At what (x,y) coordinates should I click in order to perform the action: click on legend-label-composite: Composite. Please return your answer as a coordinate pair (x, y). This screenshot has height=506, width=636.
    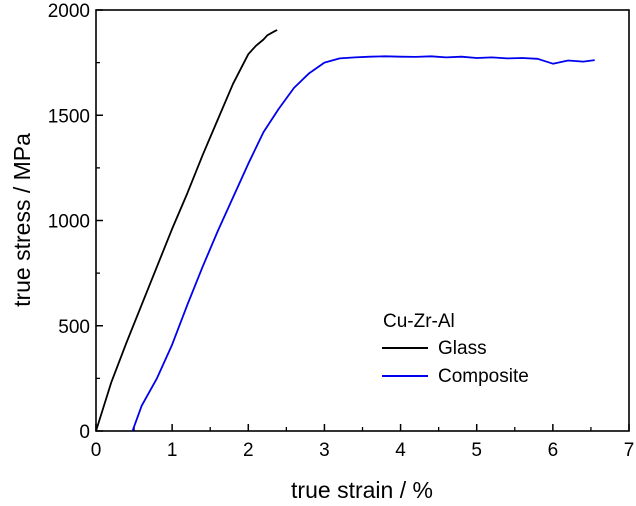
    Looking at the image, I should click on (483, 376).